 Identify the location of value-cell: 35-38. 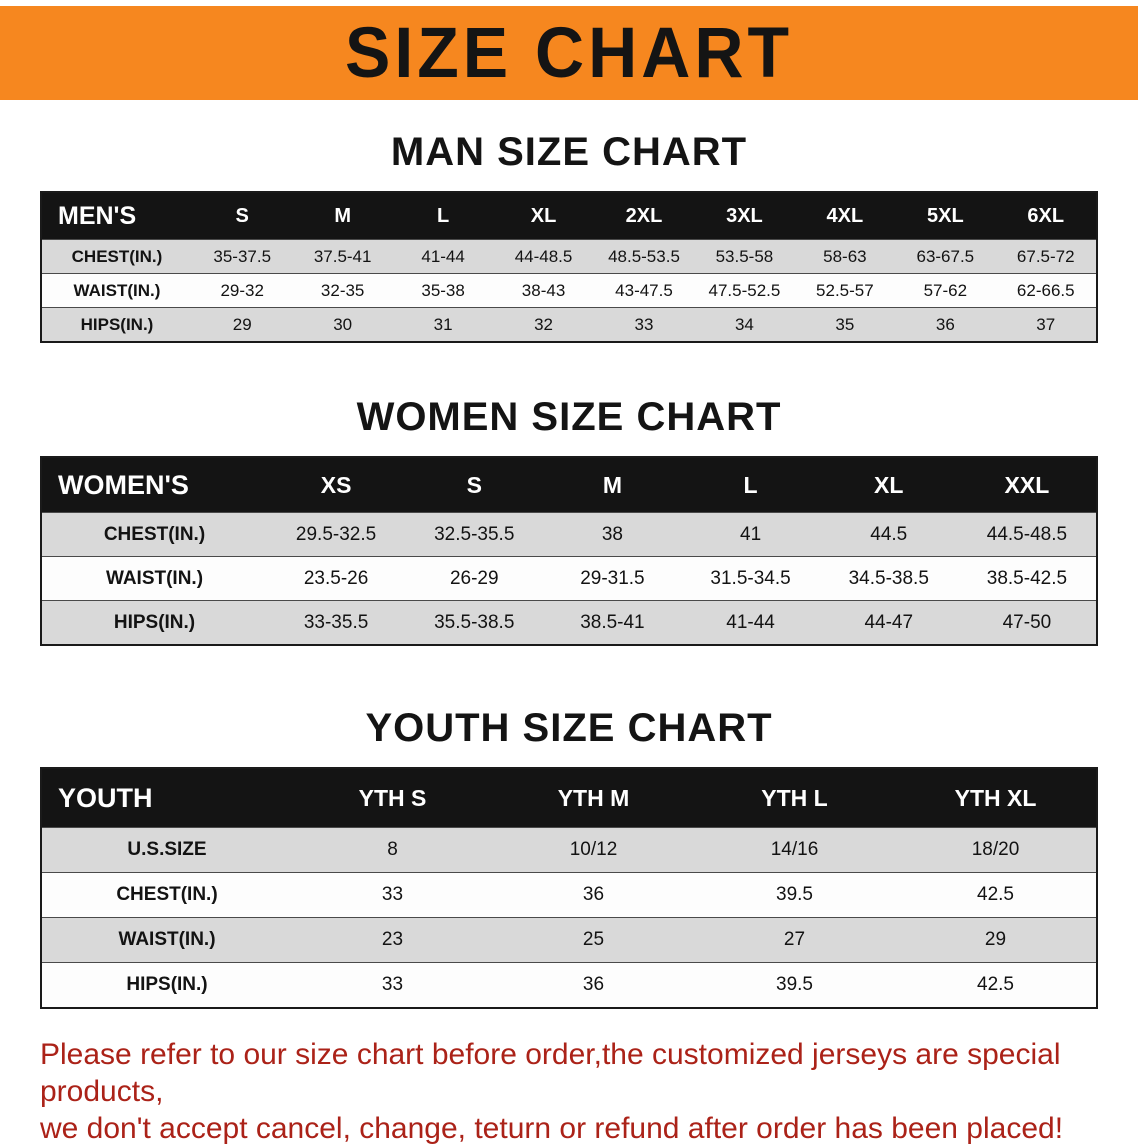
(443, 290).